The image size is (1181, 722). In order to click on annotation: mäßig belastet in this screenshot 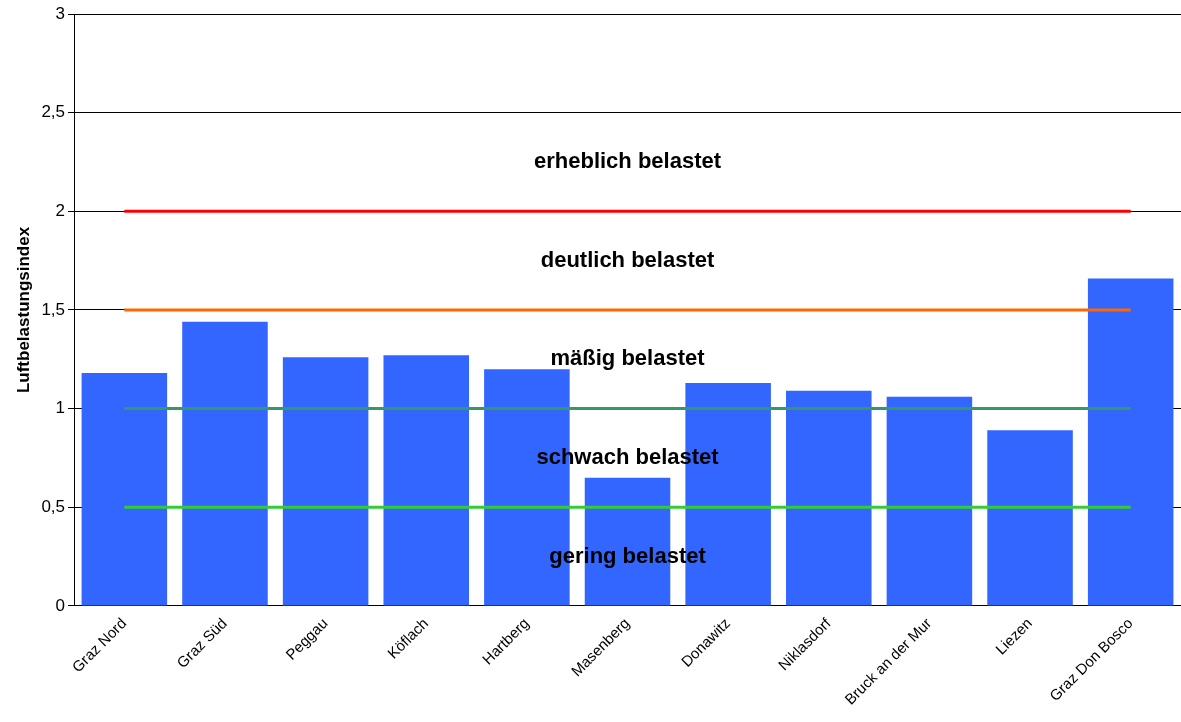, I will do `click(628, 358)`.